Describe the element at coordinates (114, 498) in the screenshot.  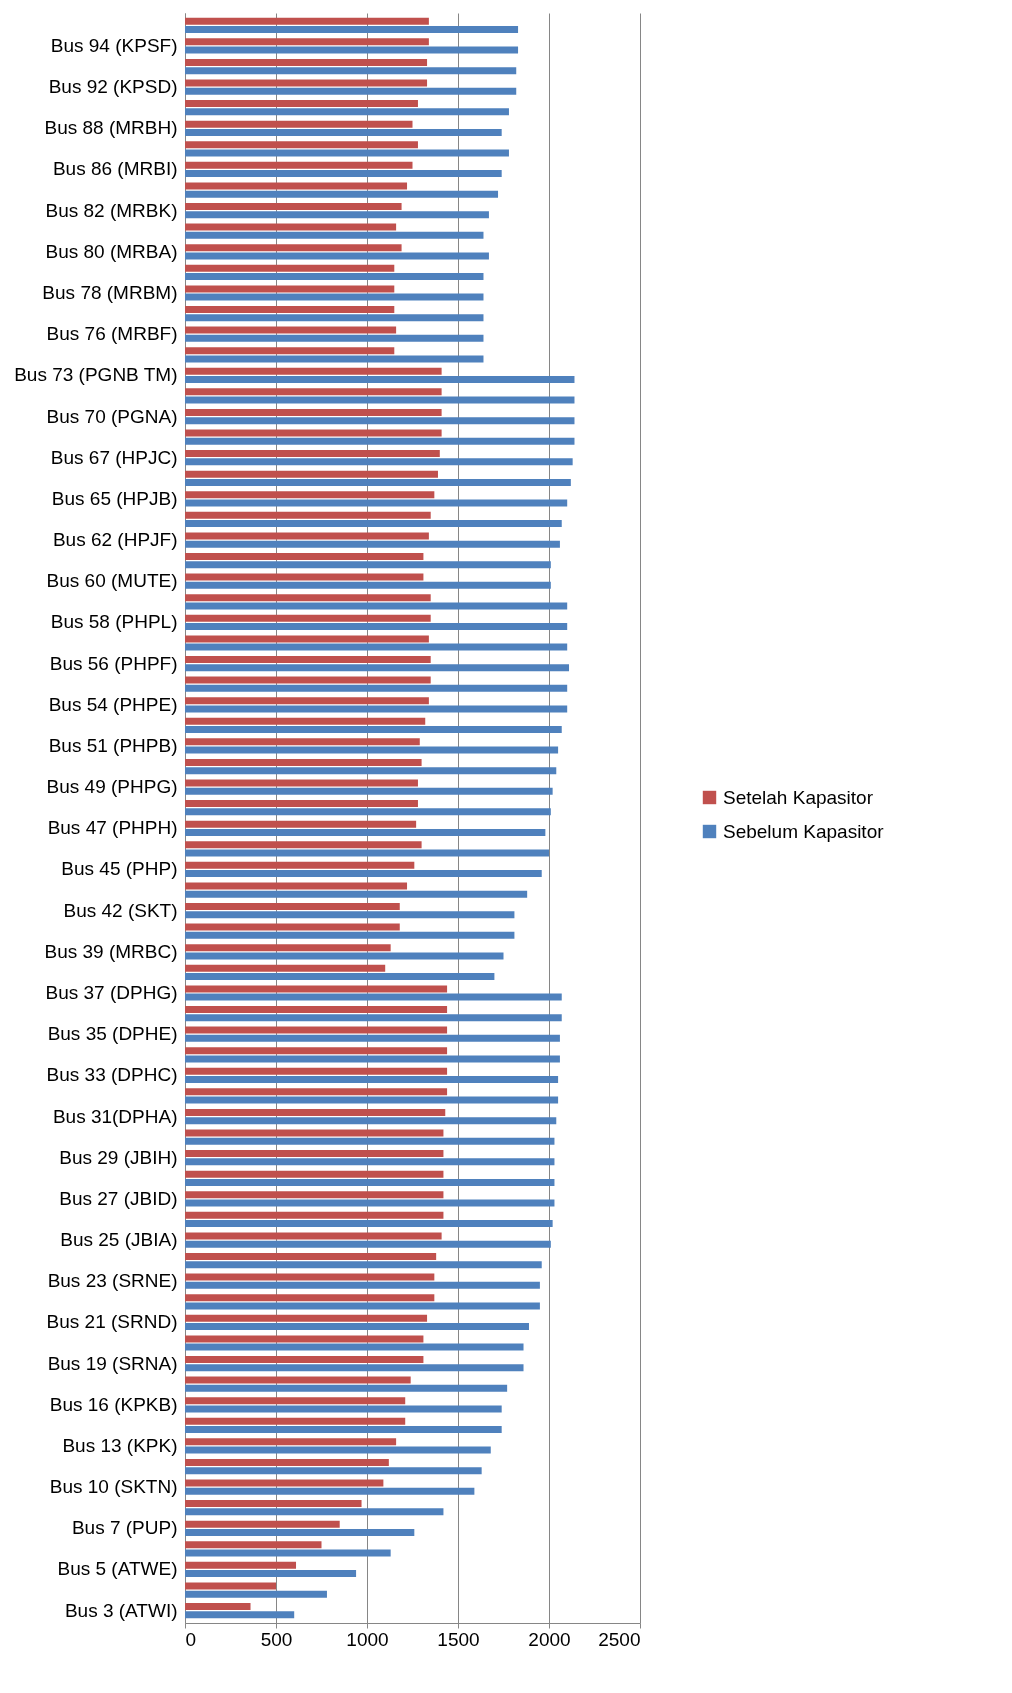
I see `y-tick-label: Bus 65 (HPJB)` at that location.